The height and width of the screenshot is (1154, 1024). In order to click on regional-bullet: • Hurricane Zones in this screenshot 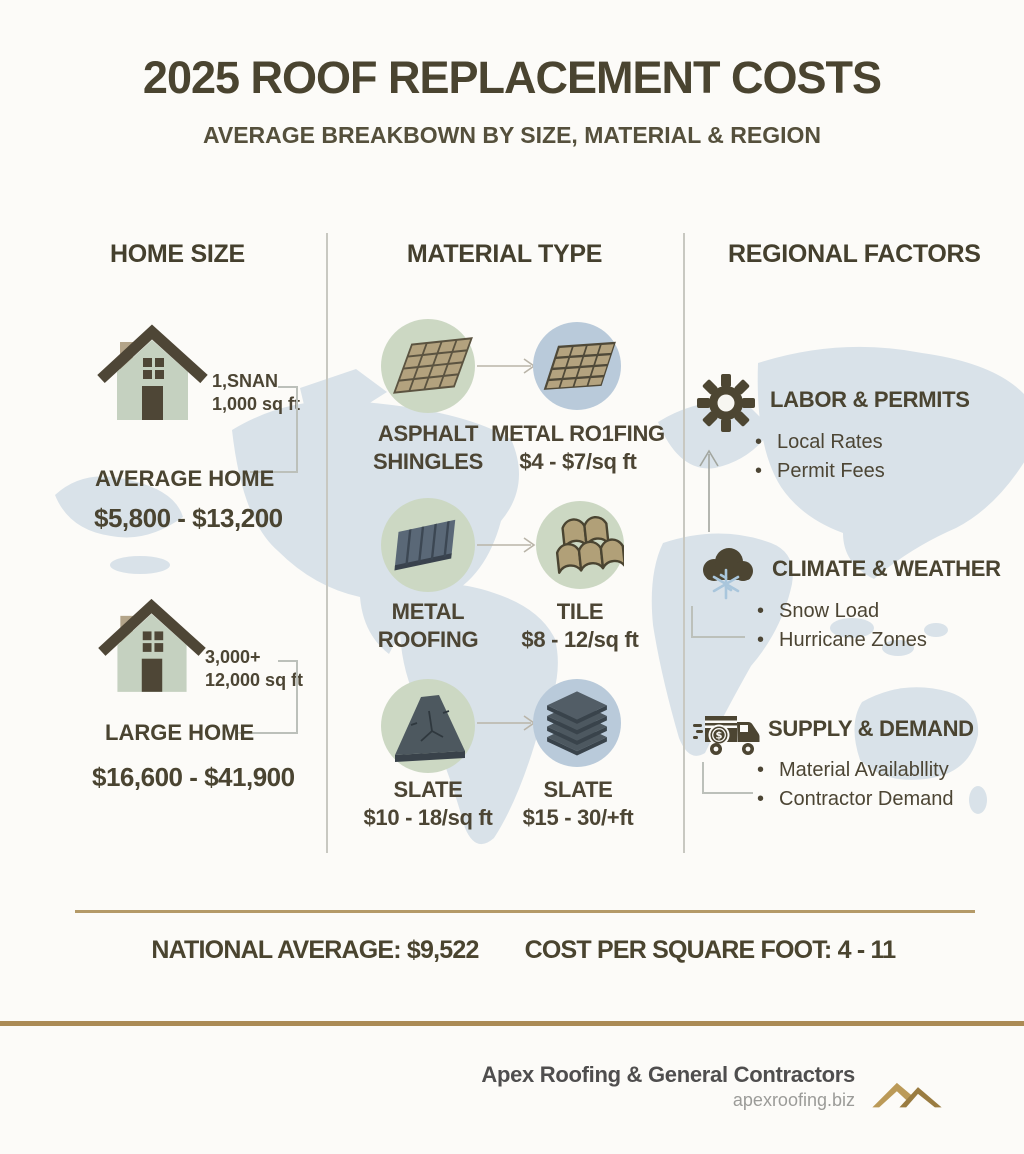, I will do `click(842, 640)`.